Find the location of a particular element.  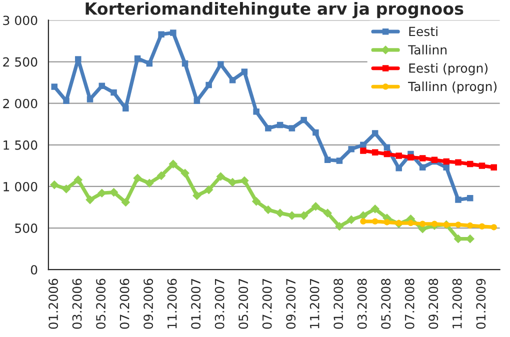

x-tick-label: 11.2008 is located at coordinates (457, 303).